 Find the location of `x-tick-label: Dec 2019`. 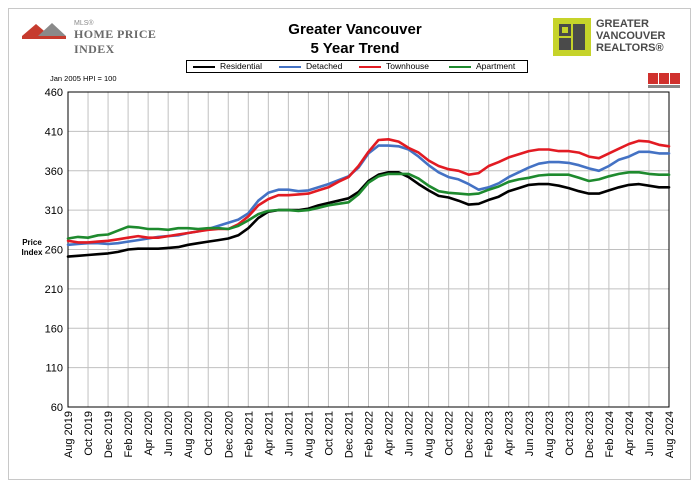

x-tick-label: Dec 2019 is located at coordinates (109, 434).